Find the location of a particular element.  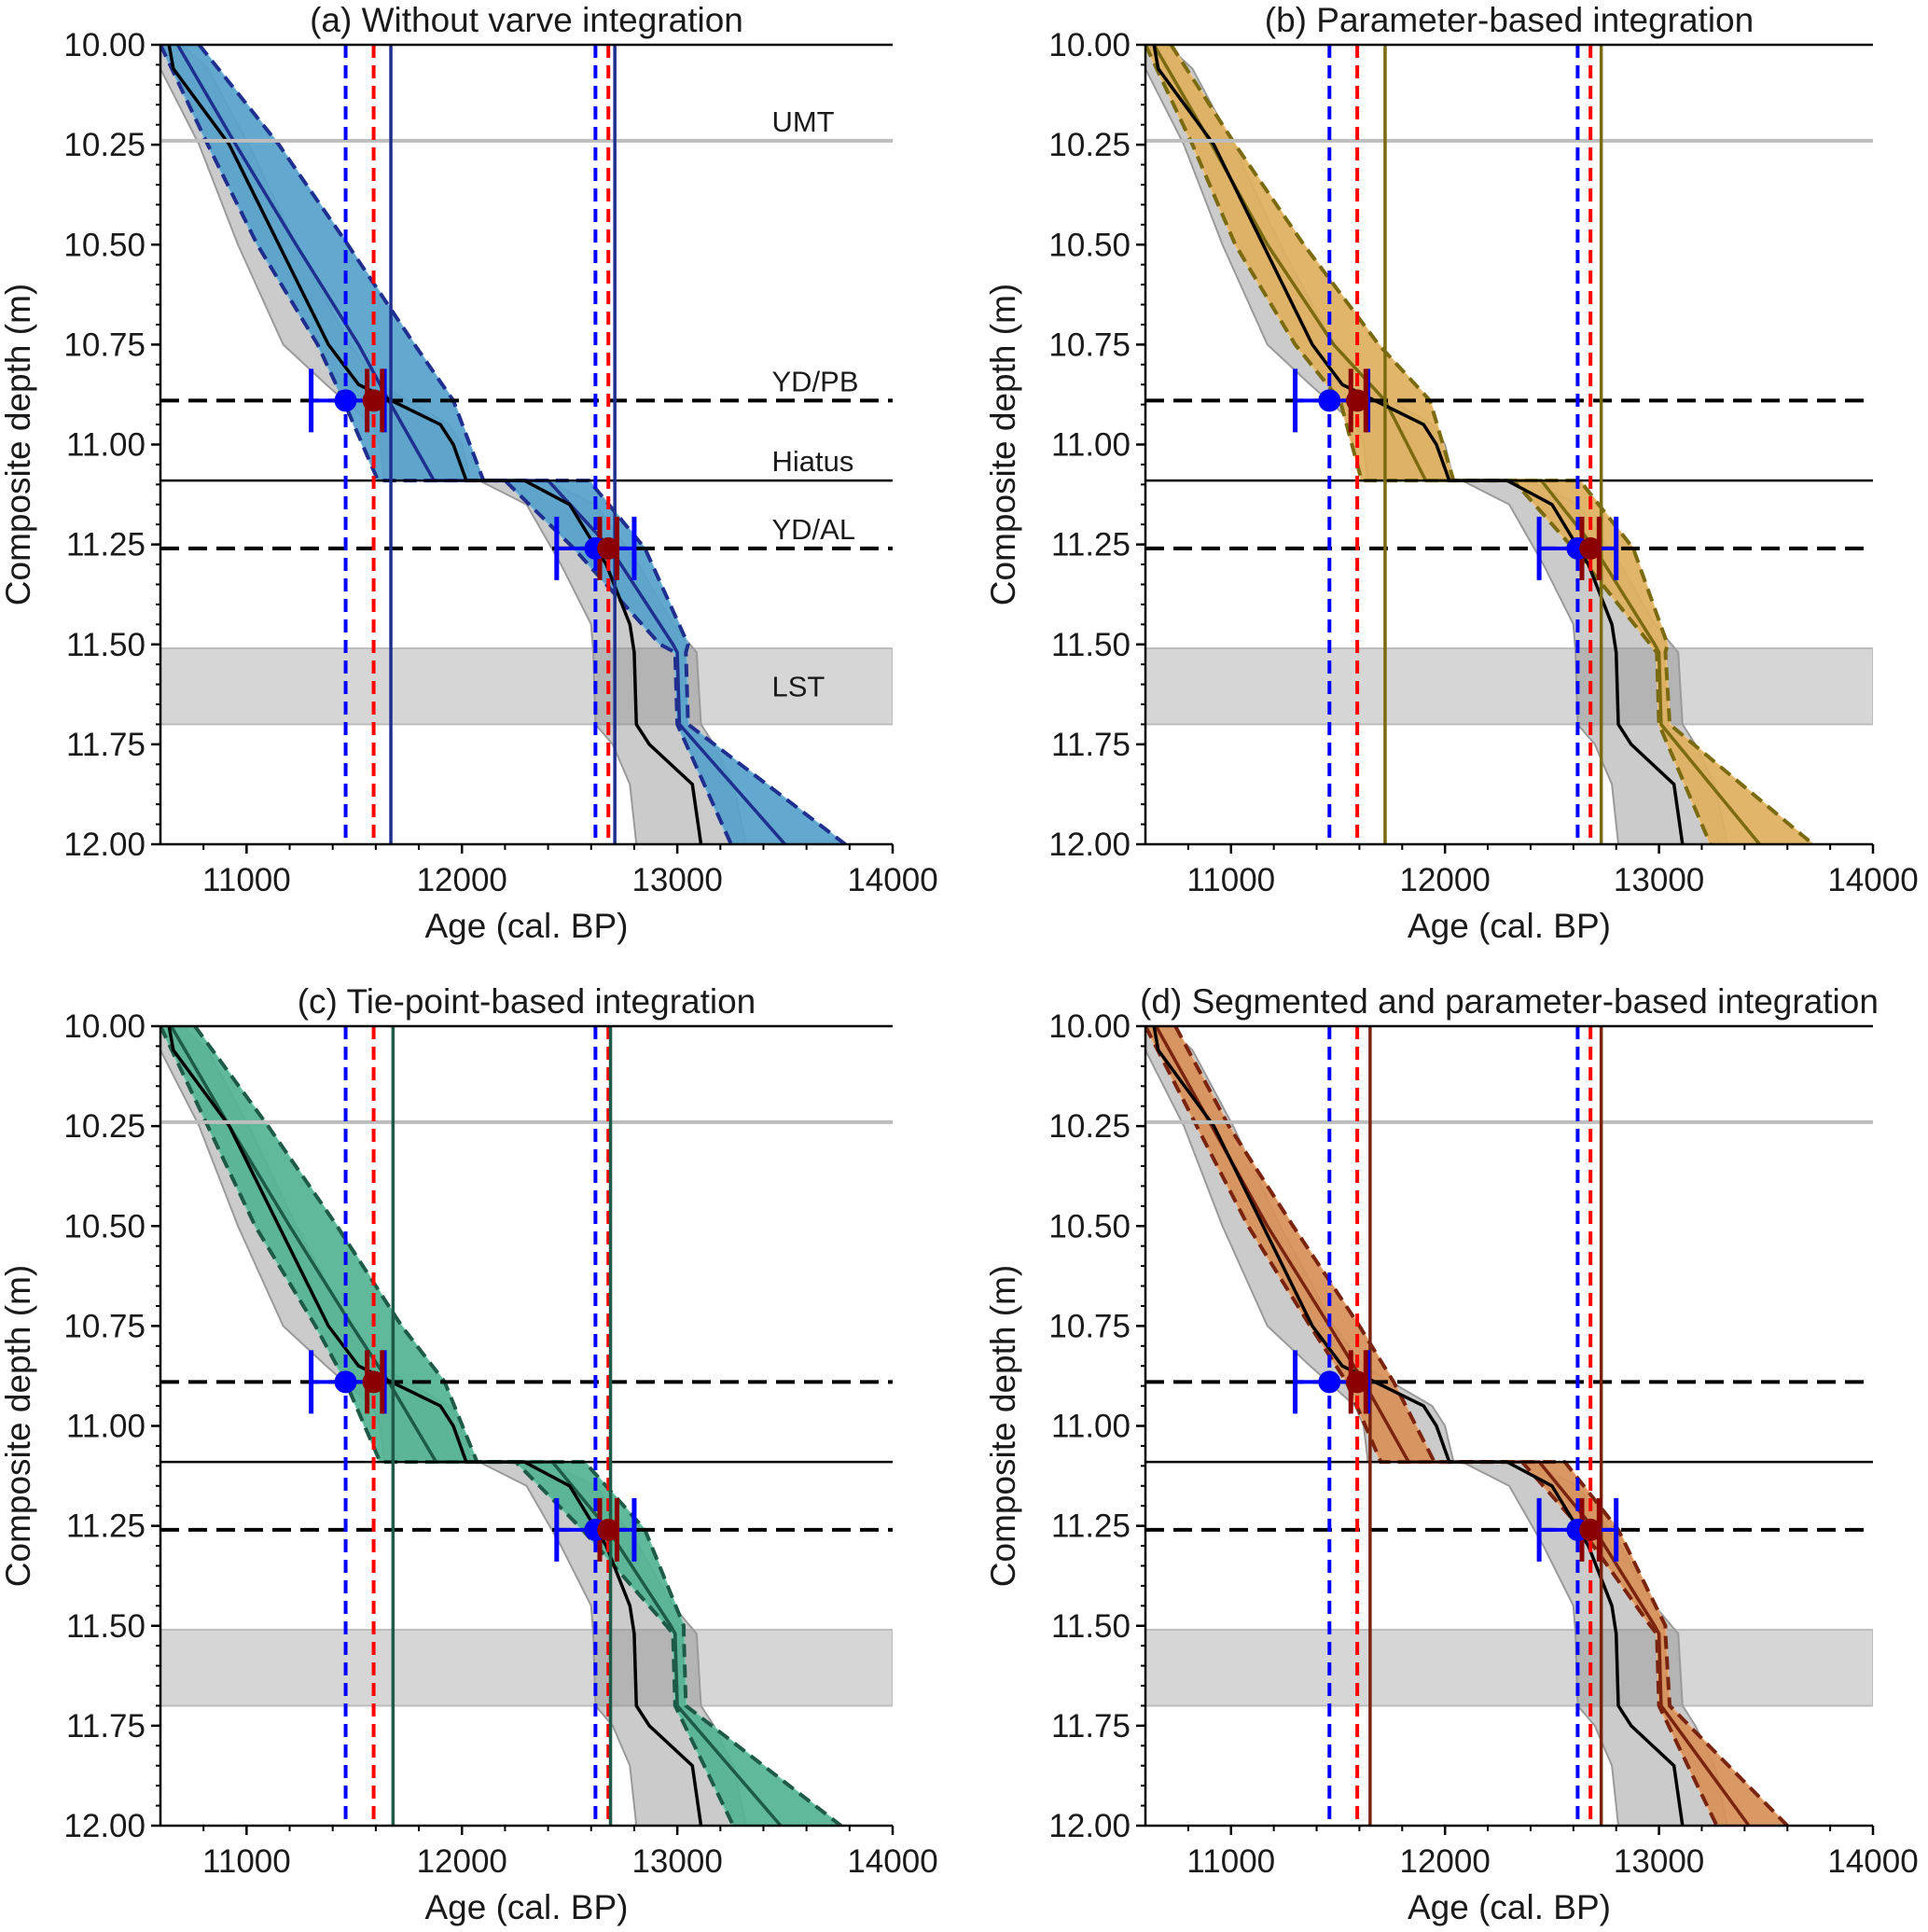

panel-title: (c) Tie-point-based integration is located at coordinates (527, 1001).